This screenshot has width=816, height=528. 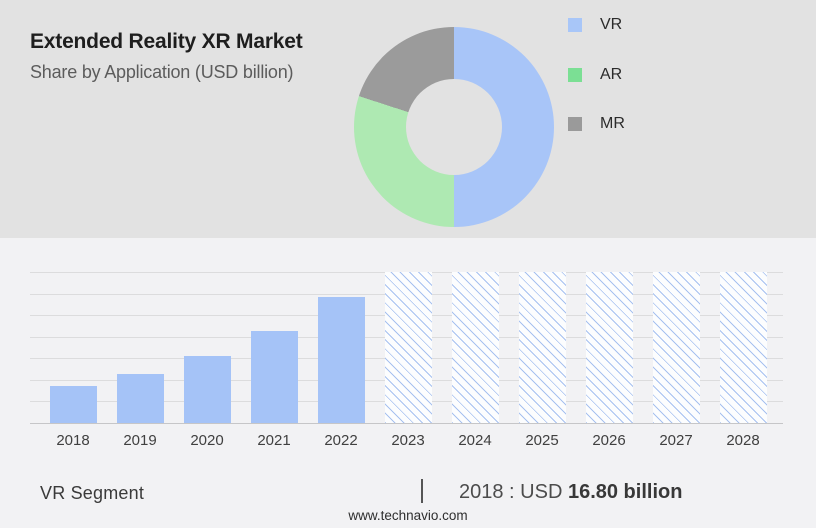 I want to click on legend-label-vr: VR, so click(x=611, y=24).